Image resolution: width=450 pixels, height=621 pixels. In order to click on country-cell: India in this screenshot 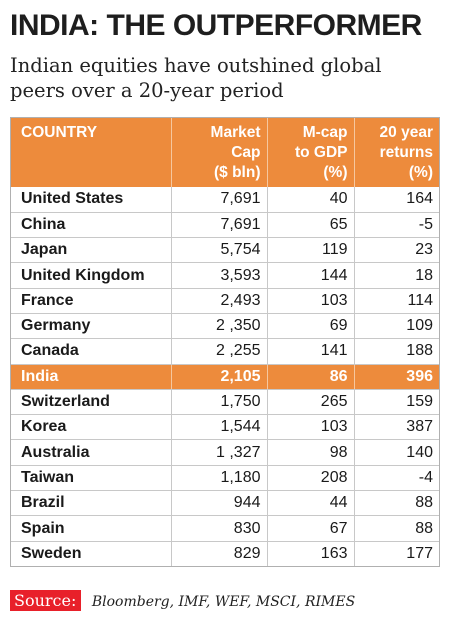, I will do `click(91, 377)`.